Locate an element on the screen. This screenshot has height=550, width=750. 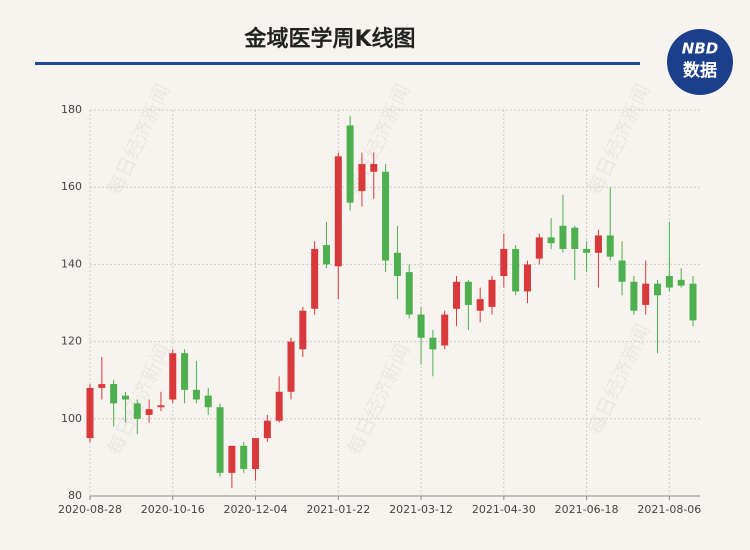
x-tick-label: 2021-03-12 is located at coordinates (421, 509).